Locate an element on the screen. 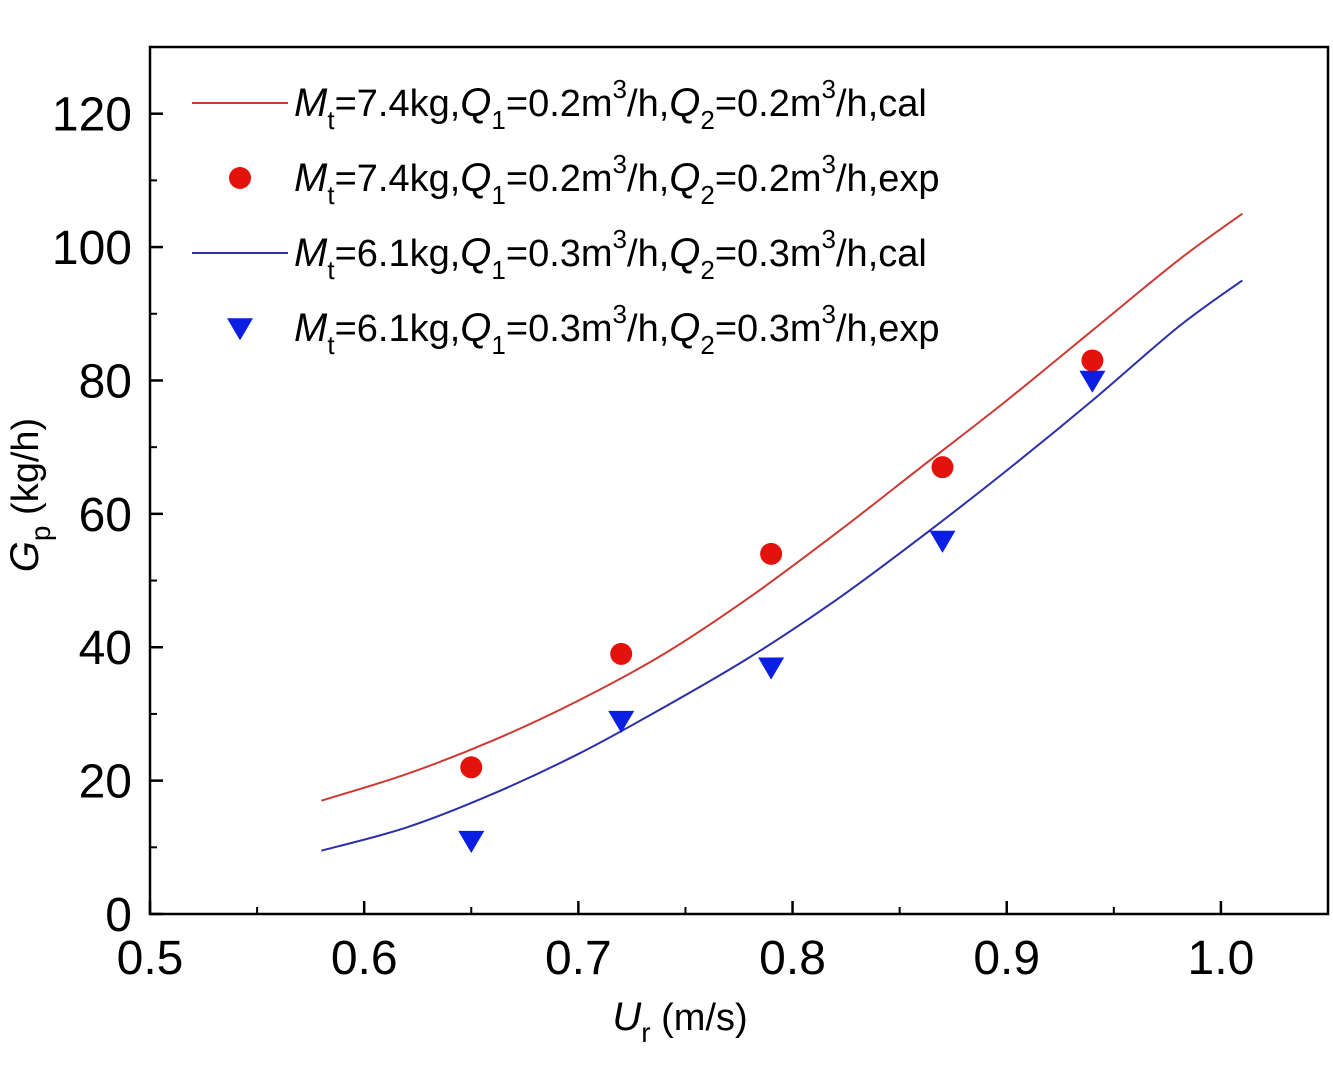 The height and width of the screenshot is (1085, 1333). y-axis-title-sub: p is located at coordinates (40, 534).